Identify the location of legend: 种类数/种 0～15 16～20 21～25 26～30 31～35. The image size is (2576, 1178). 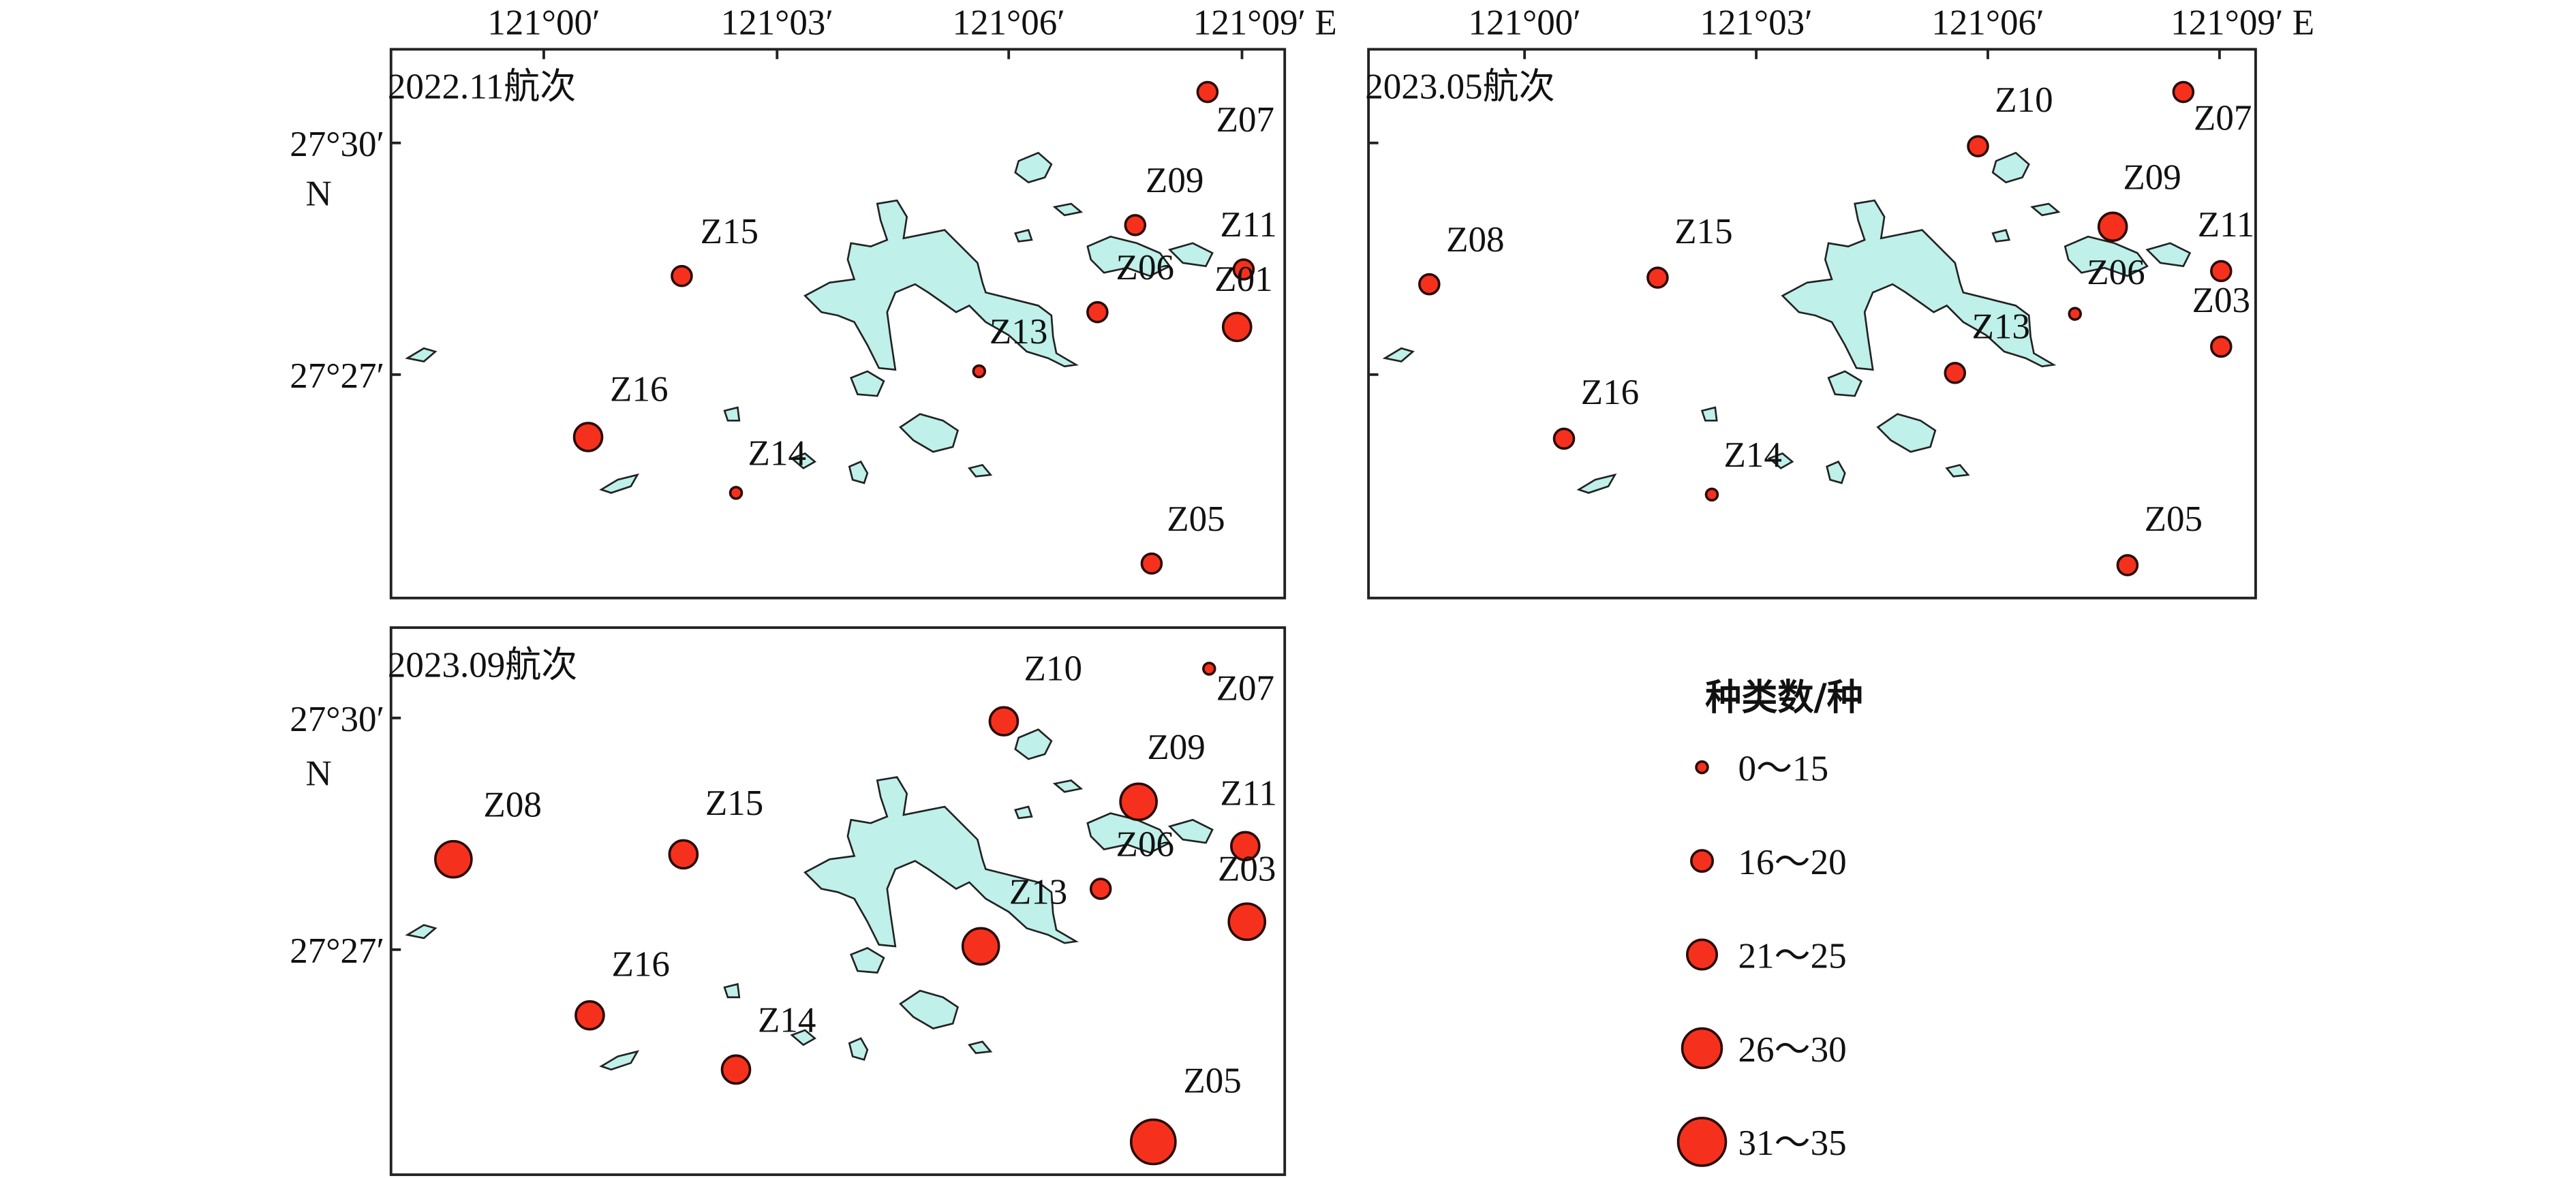
(1769, 922).